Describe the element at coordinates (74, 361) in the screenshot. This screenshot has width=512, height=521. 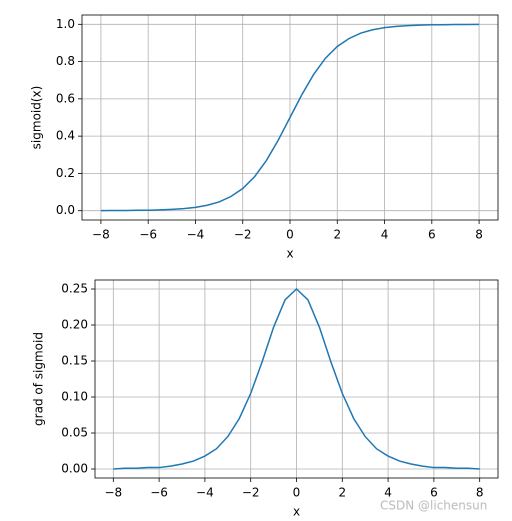
I see `y-tick-label: 0.15` at that location.